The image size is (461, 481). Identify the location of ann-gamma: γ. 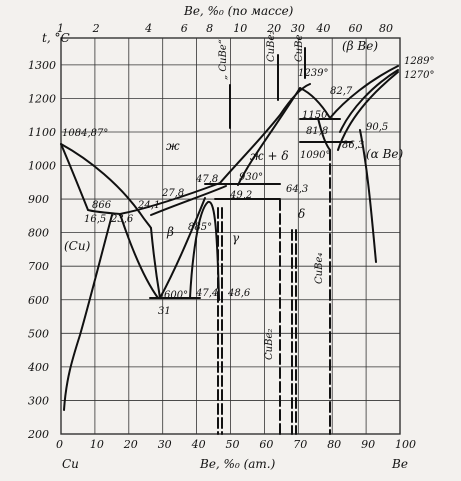
(236, 238).